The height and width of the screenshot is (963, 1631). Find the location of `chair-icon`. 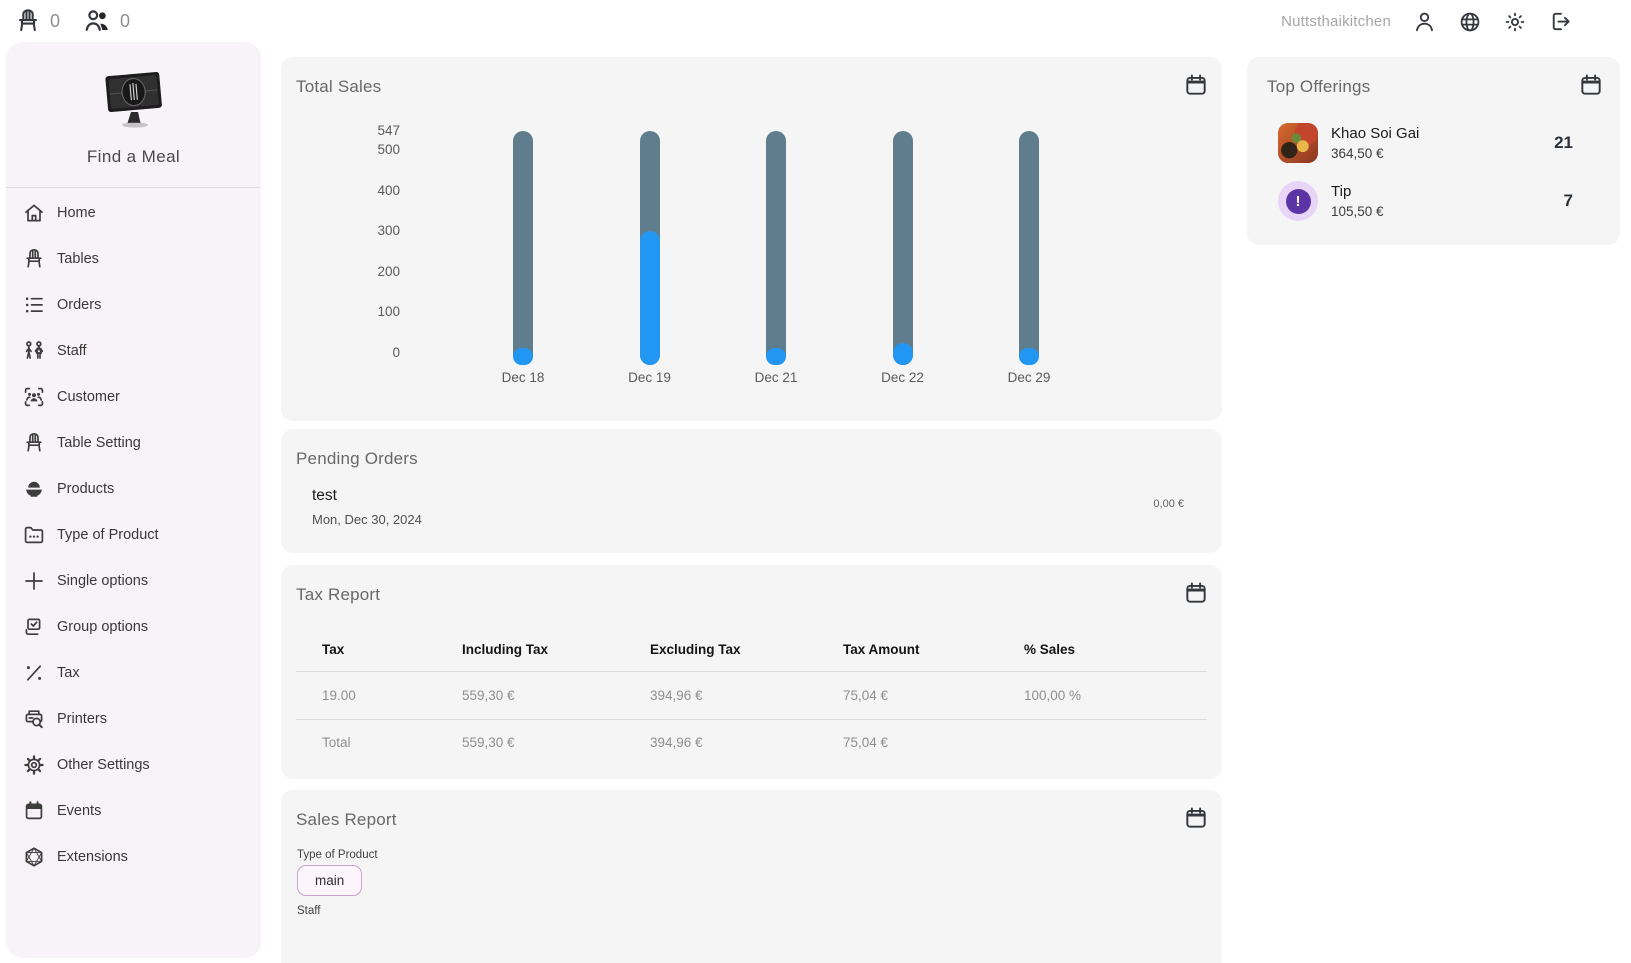

chair-icon is located at coordinates (34, 259).